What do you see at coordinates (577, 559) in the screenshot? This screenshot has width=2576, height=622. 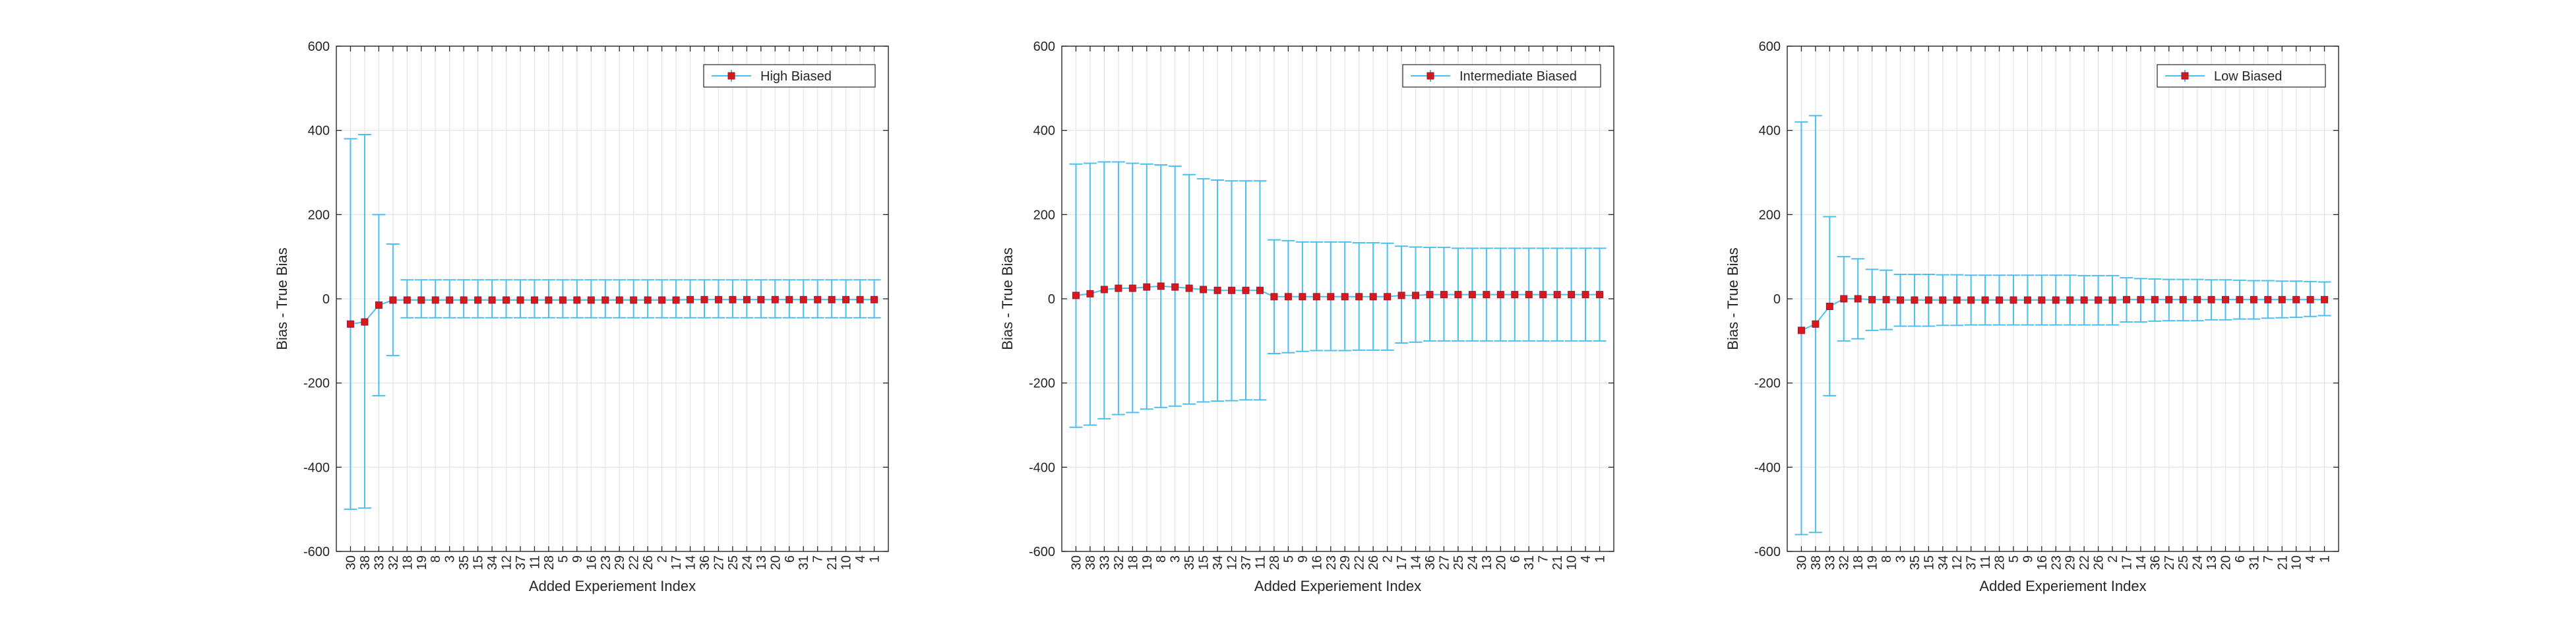 I see `x-tick-label: 9` at bounding box center [577, 559].